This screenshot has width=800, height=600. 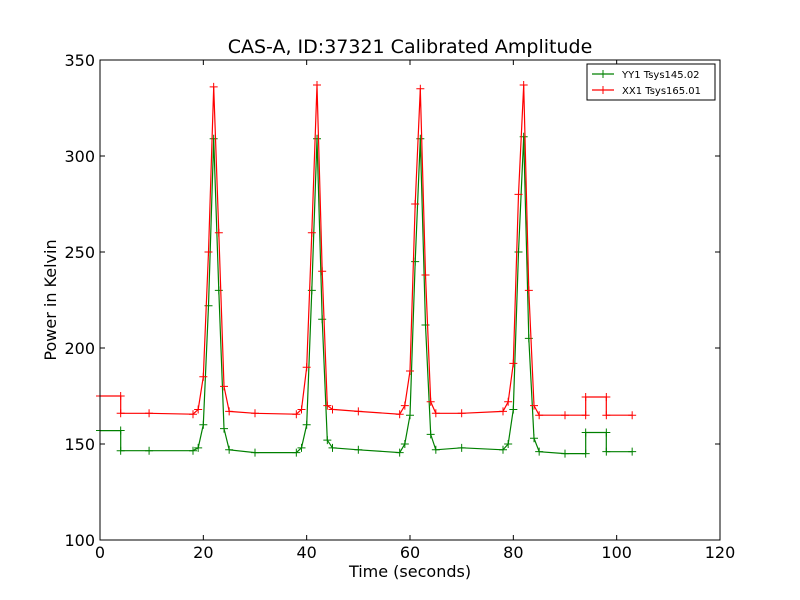 What do you see at coordinates (661, 91) in the screenshot?
I see `legend-label: XX1 Tsys165.01` at bounding box center [661, 91].